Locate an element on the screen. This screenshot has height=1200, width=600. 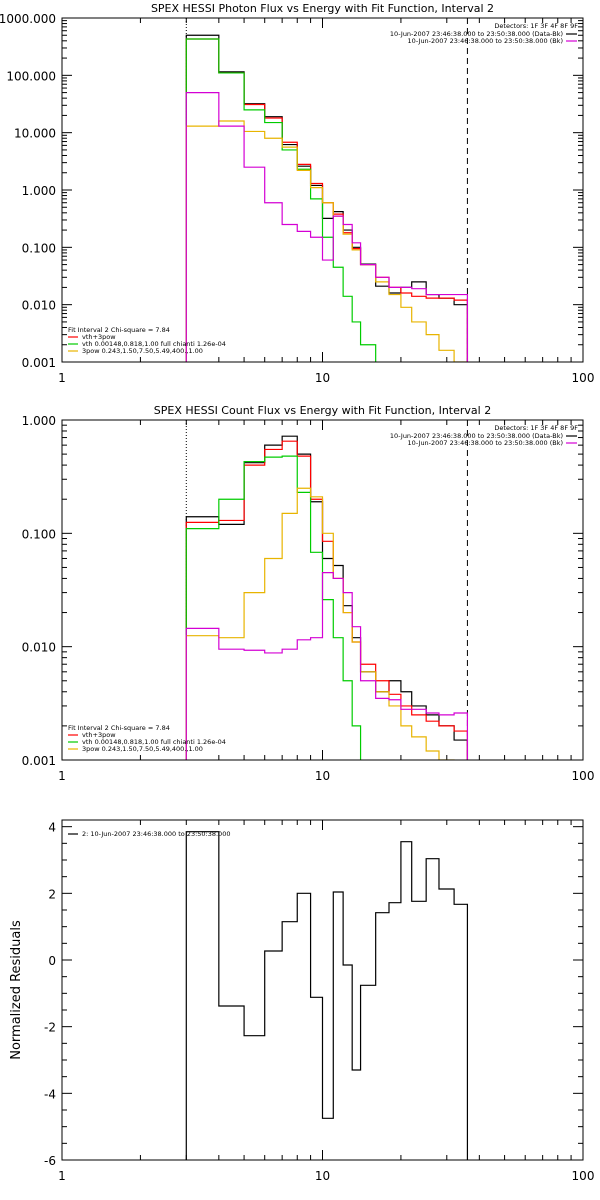
y-axis-label: Normalized Residuals is located at coordinates (16, 990).